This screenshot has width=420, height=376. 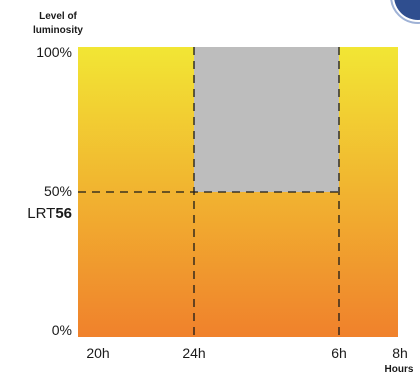 What do you see at coordinates (193, 353) in the screenshot?
I see `x-tick-label: 24h` at bounding box center [193, 353].